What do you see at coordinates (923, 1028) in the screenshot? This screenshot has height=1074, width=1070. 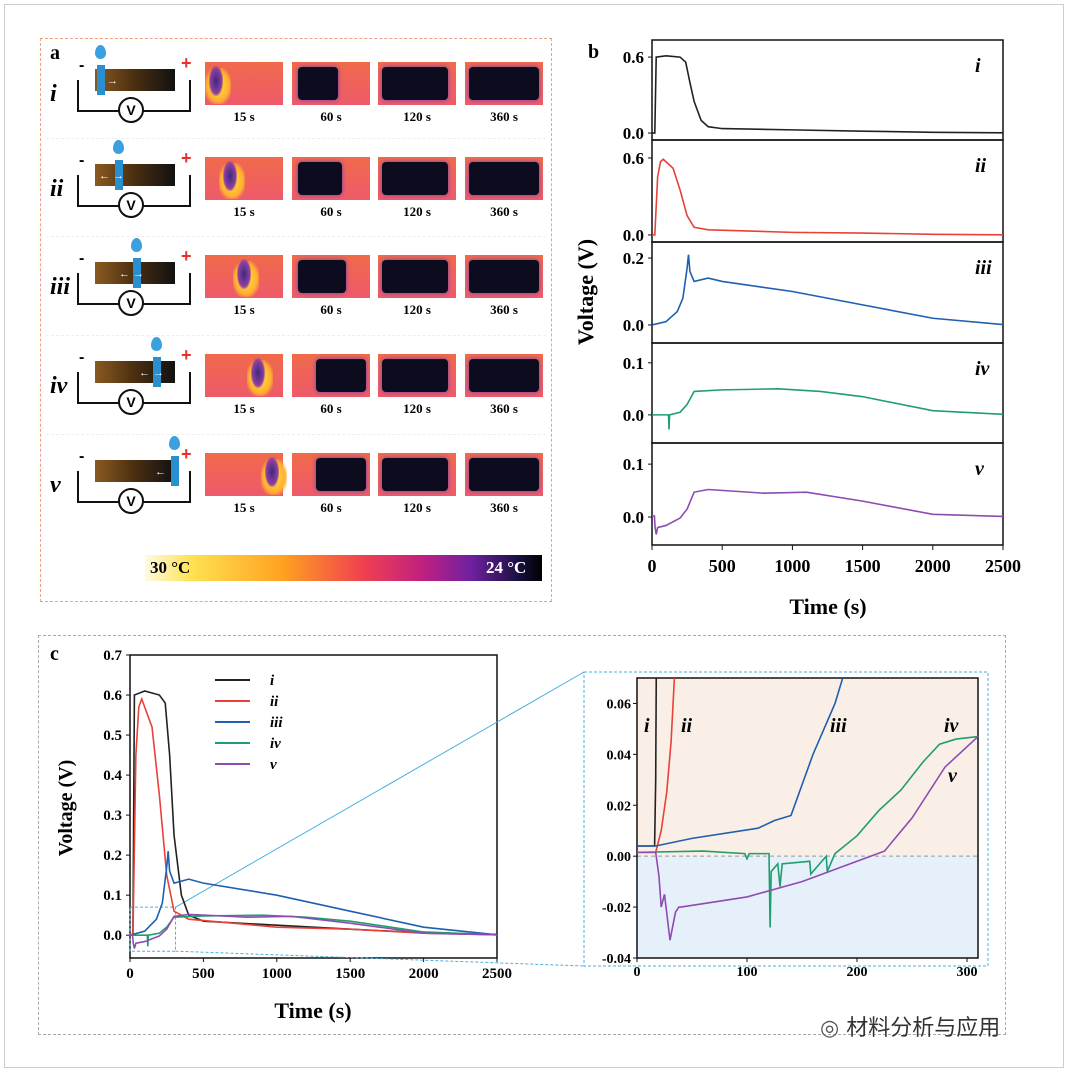 I see `watermark-text: 材料分析与应用` at bounding box center [923, 1028].